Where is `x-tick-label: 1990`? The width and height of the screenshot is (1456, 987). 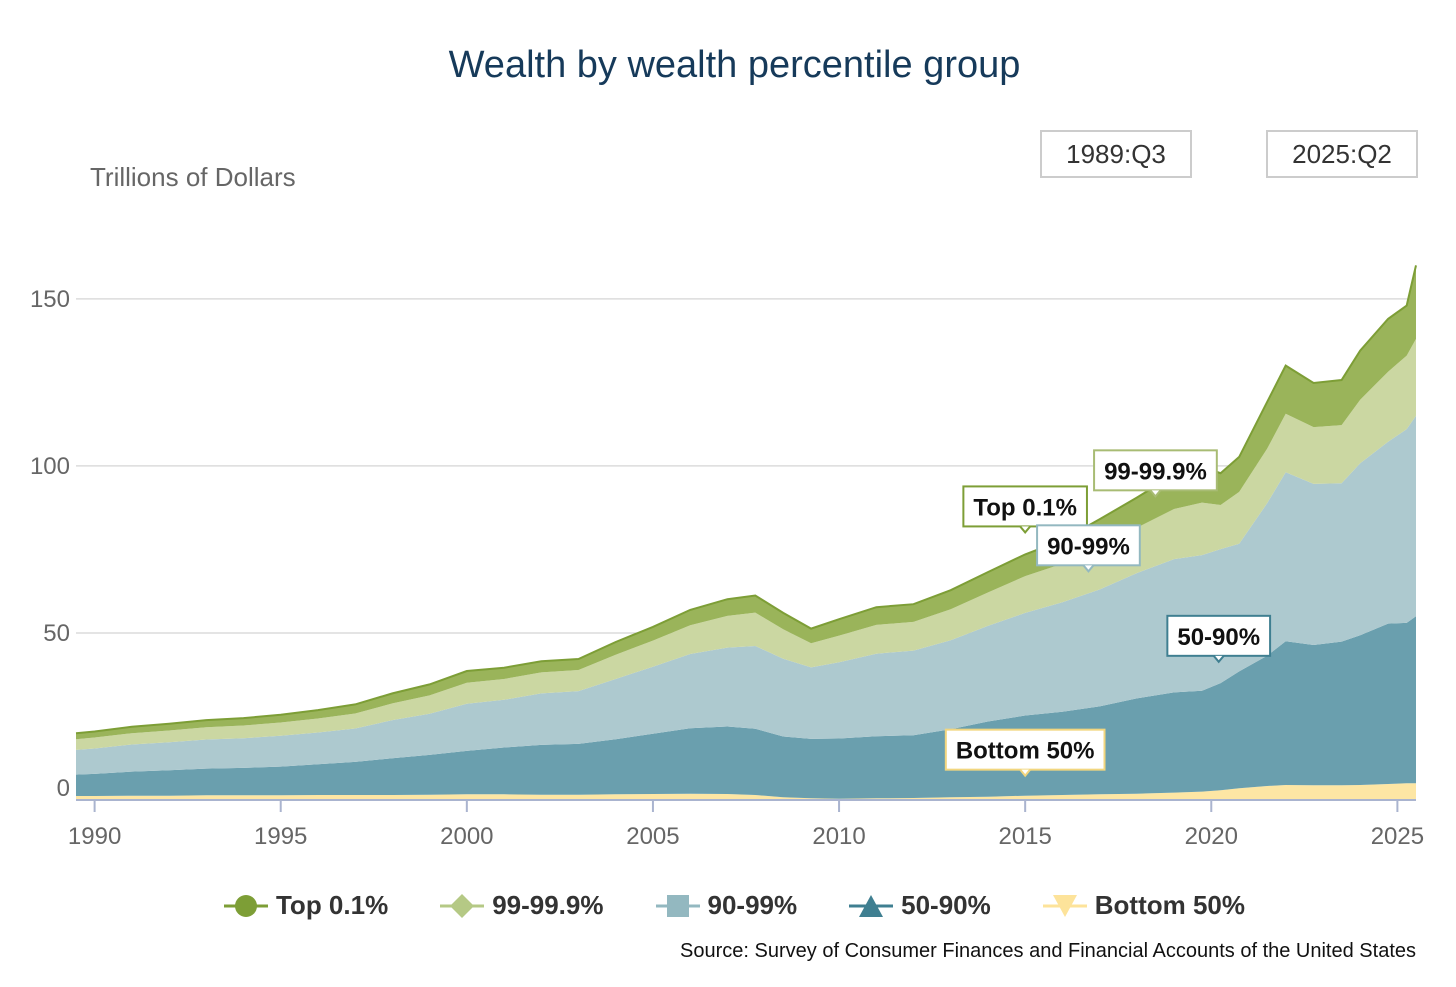 x-tick-label: 1990 is located at coordinates (94, 836).